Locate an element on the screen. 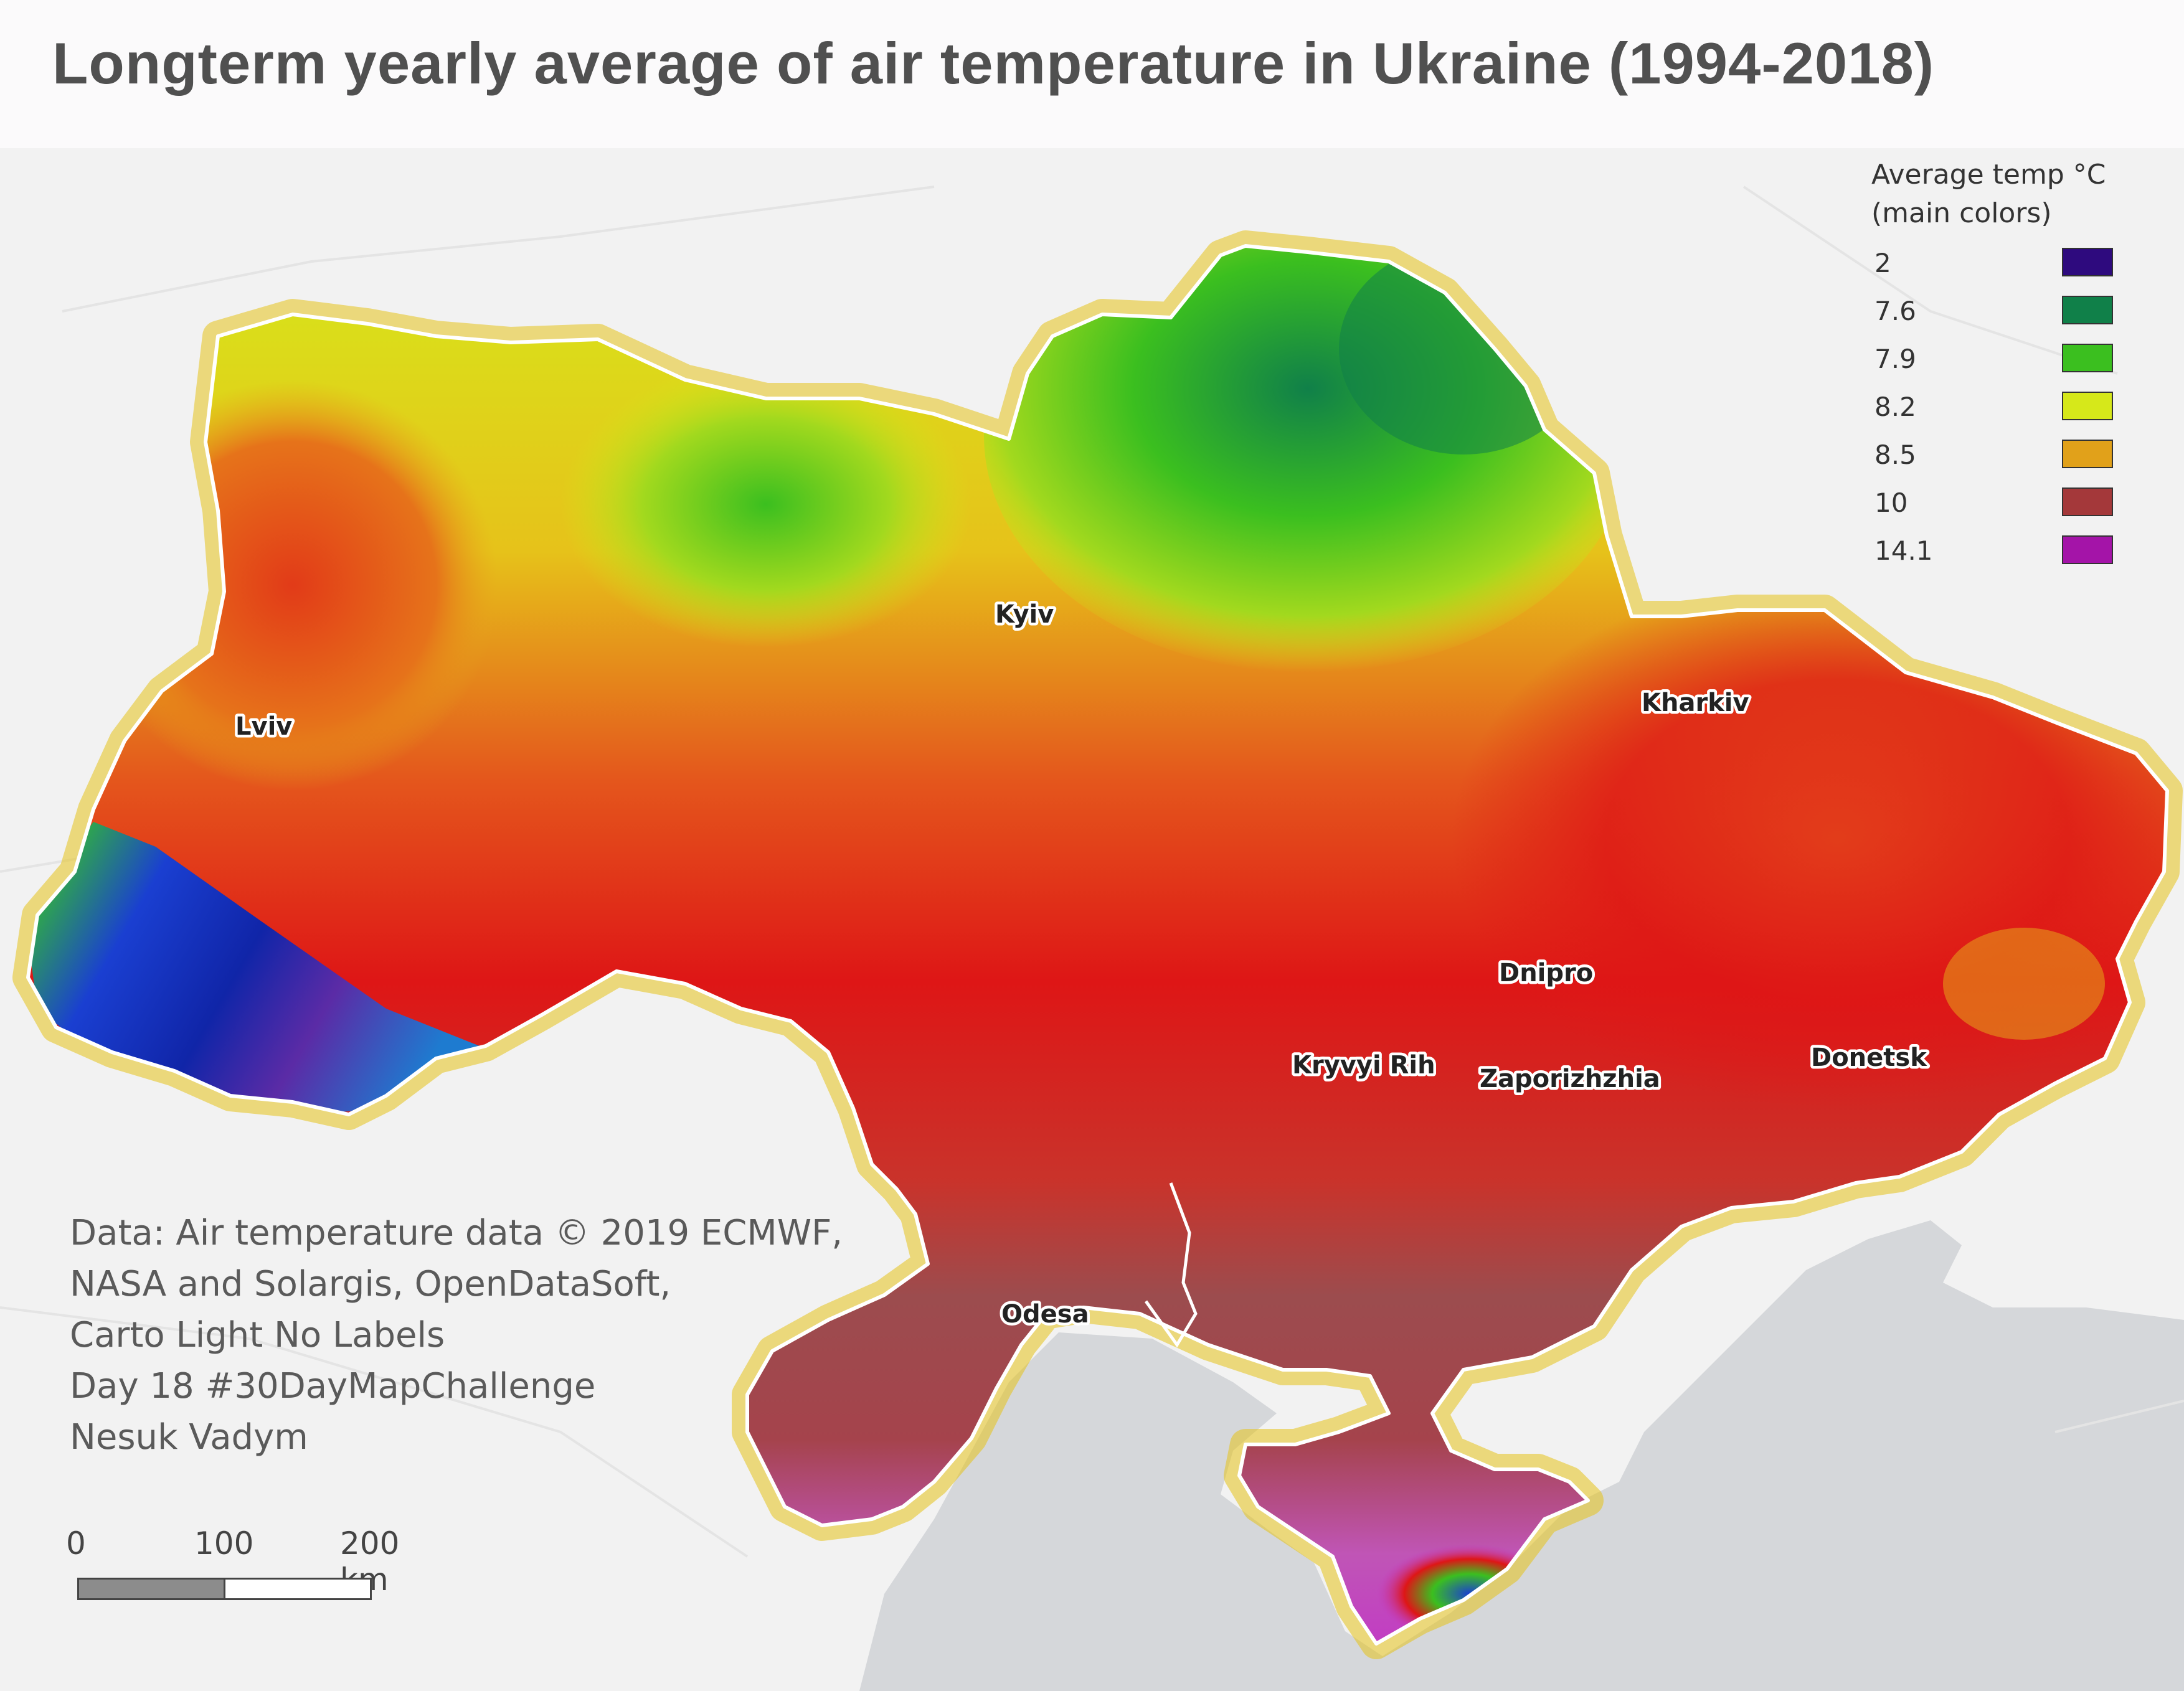 The width and height of the screenshot is (2184, 1691). scale-segment-empty is located at coordinates (298, 1589).